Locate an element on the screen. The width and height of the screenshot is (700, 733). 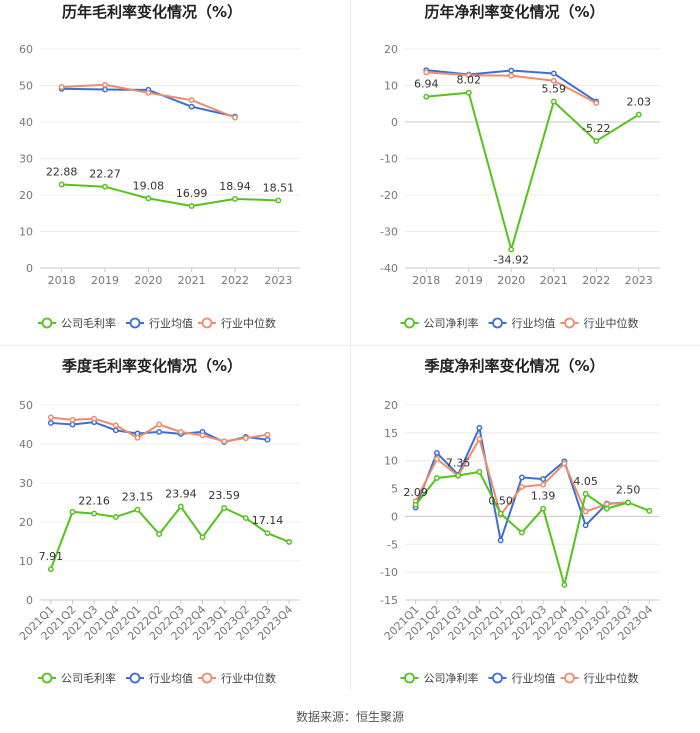
data-label: 23.15 is located at coordinates (138, 497).